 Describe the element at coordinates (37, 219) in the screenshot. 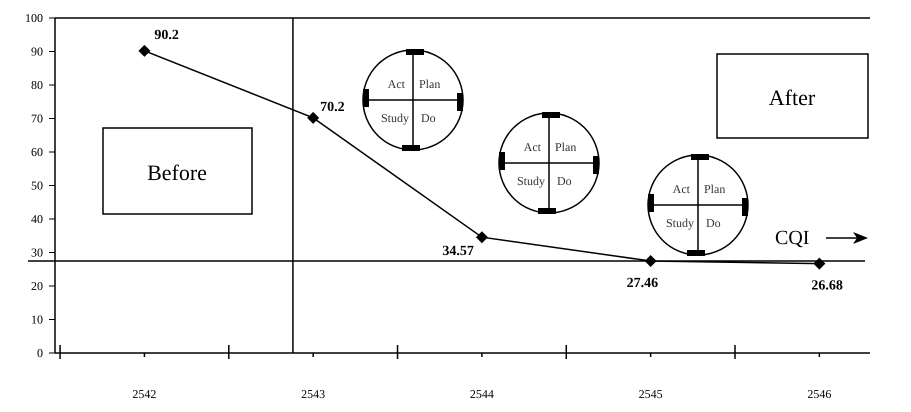

I see `y-tick-label: 40` at that location.